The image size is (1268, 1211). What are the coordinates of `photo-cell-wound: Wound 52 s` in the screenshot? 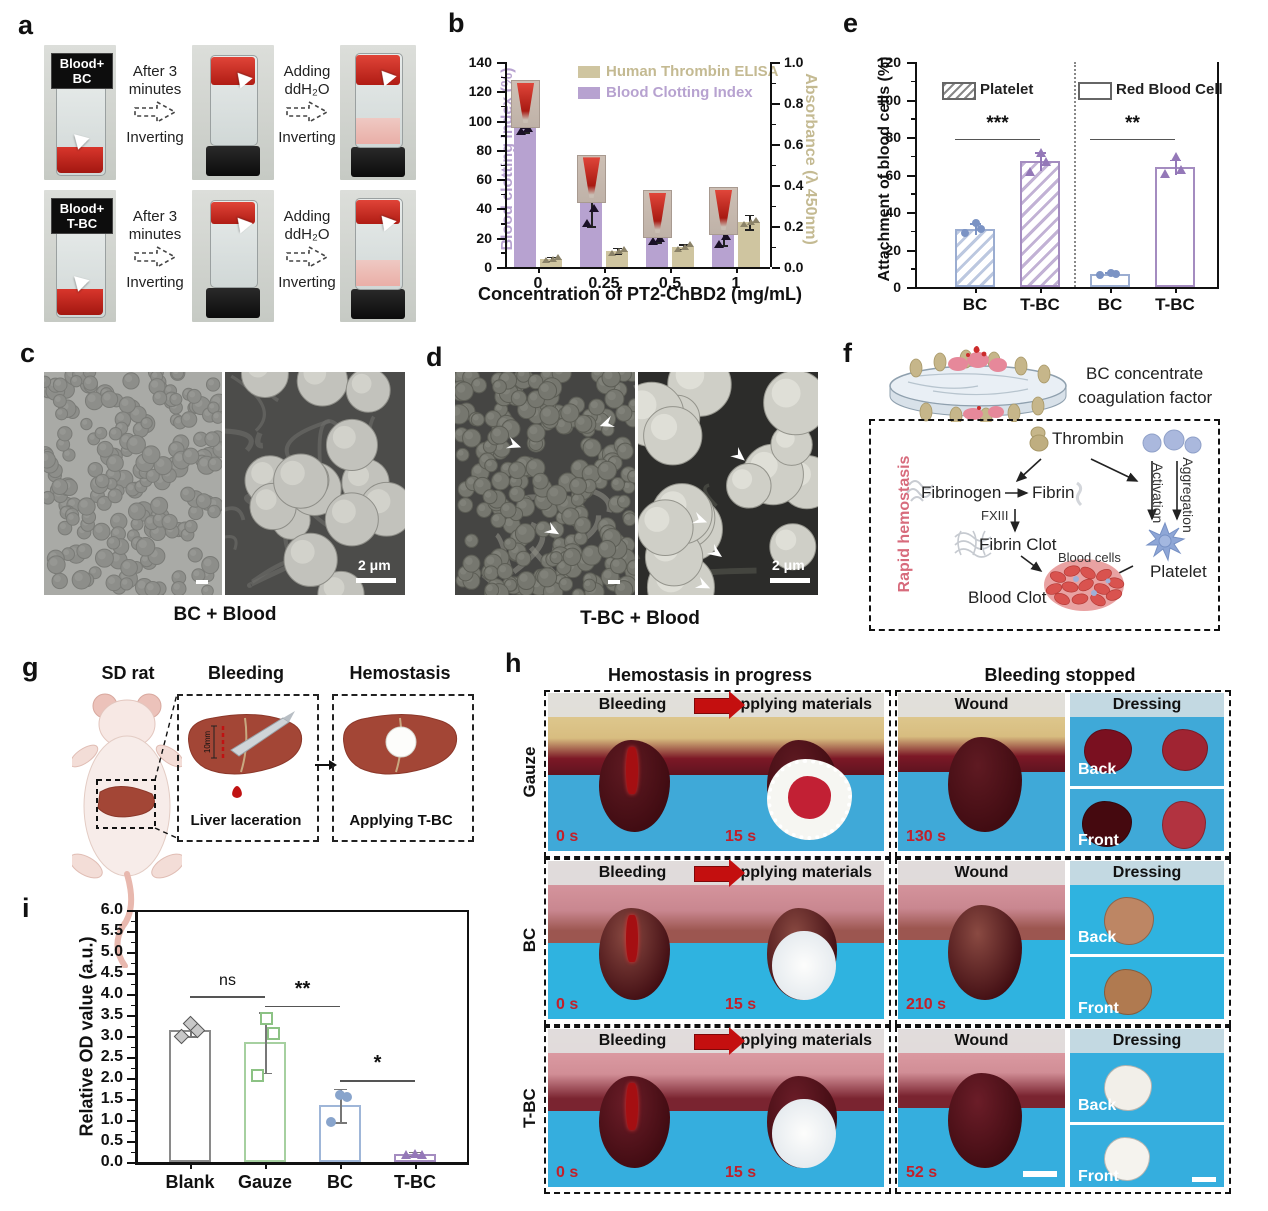 It's located at (981, 1108).